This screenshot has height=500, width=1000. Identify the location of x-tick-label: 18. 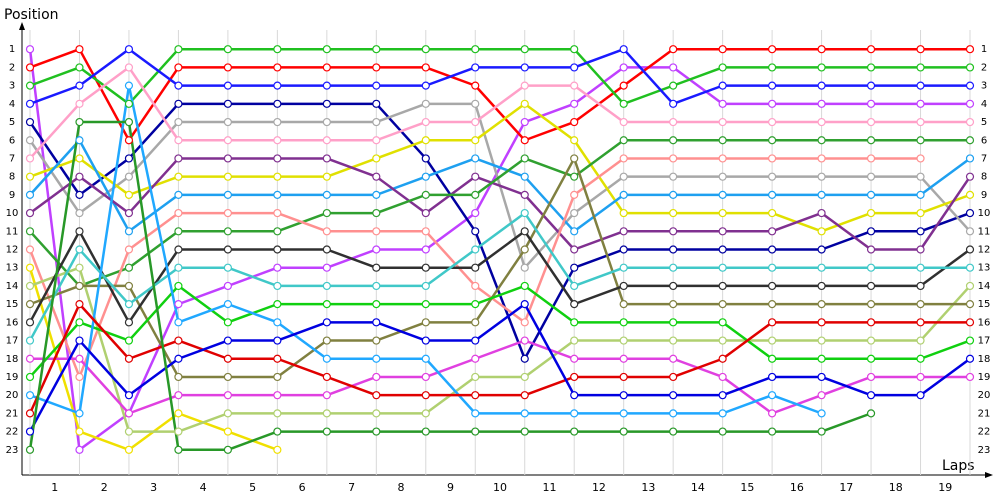
(896, 487).